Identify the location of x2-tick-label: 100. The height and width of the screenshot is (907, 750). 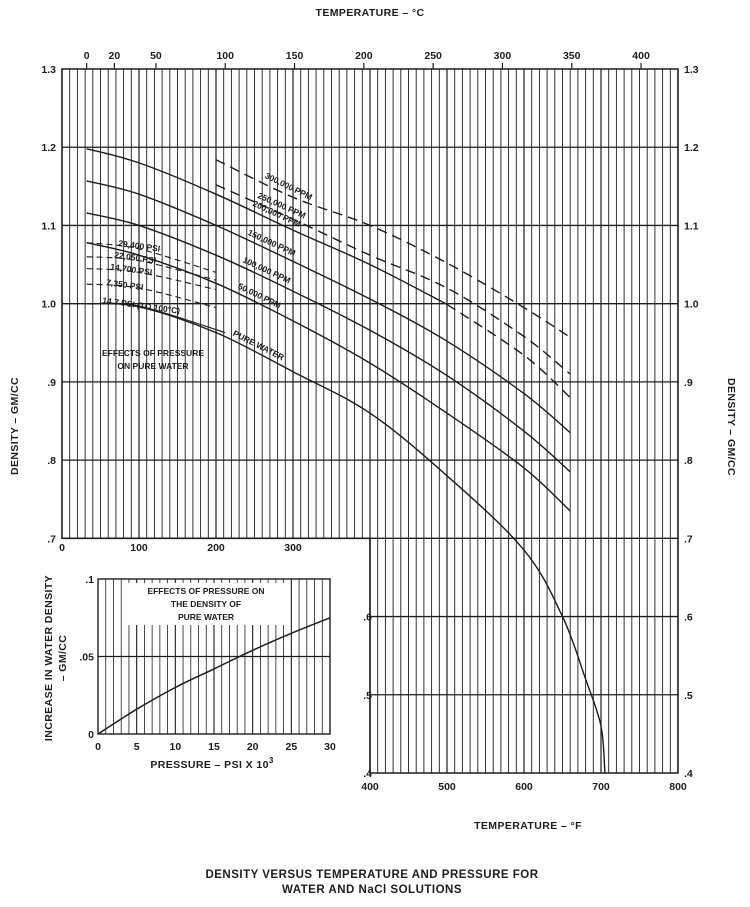
(225, 56).